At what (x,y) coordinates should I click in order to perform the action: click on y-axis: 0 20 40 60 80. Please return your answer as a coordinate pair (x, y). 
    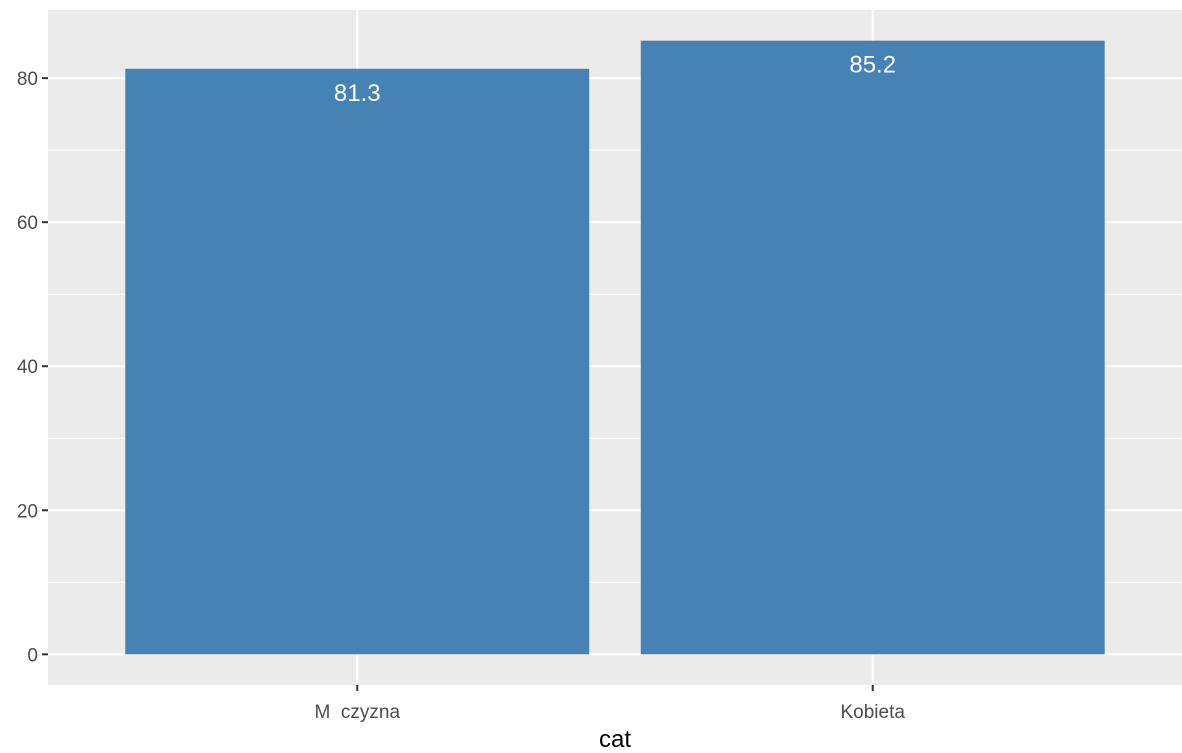
    Looking at the image, I should click on (32, 367).